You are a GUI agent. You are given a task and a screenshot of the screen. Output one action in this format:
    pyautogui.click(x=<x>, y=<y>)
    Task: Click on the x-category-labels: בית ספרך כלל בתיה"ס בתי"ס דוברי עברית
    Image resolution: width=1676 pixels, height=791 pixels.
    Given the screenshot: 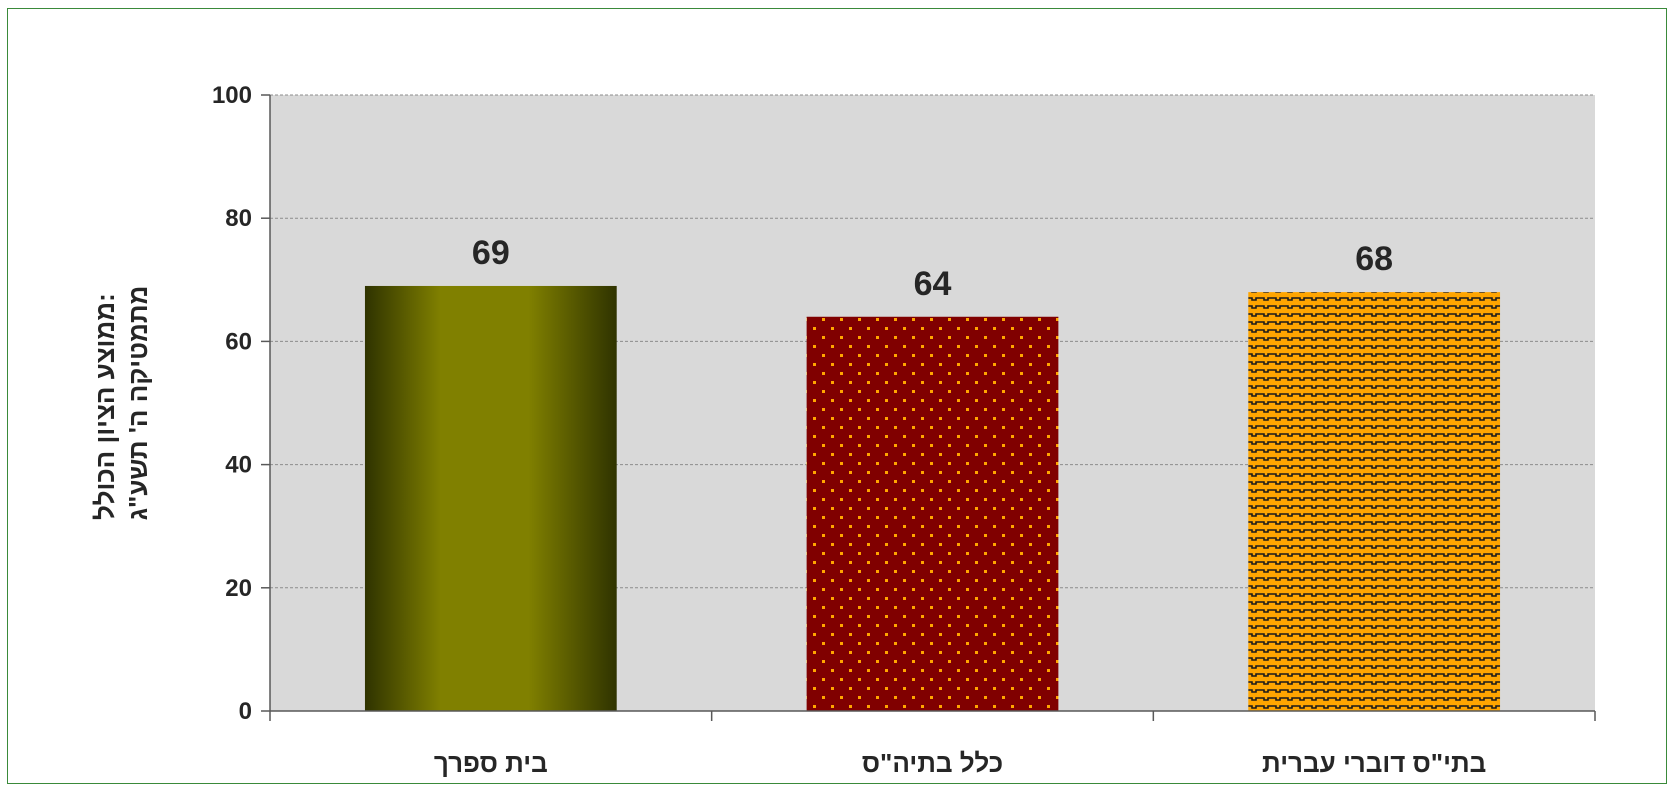 What is the action you would take?
    pyautogui.click(x=960, y=763)
    